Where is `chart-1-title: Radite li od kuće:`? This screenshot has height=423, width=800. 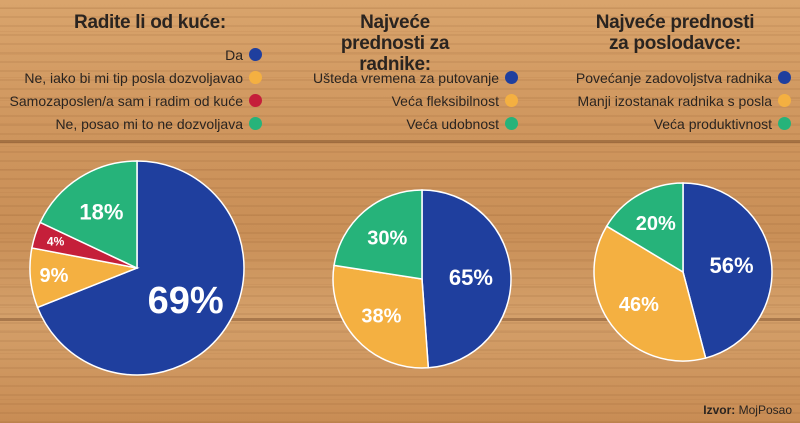
chart-1-title: Radite li od kuće: is located at coordinates (150, 22).